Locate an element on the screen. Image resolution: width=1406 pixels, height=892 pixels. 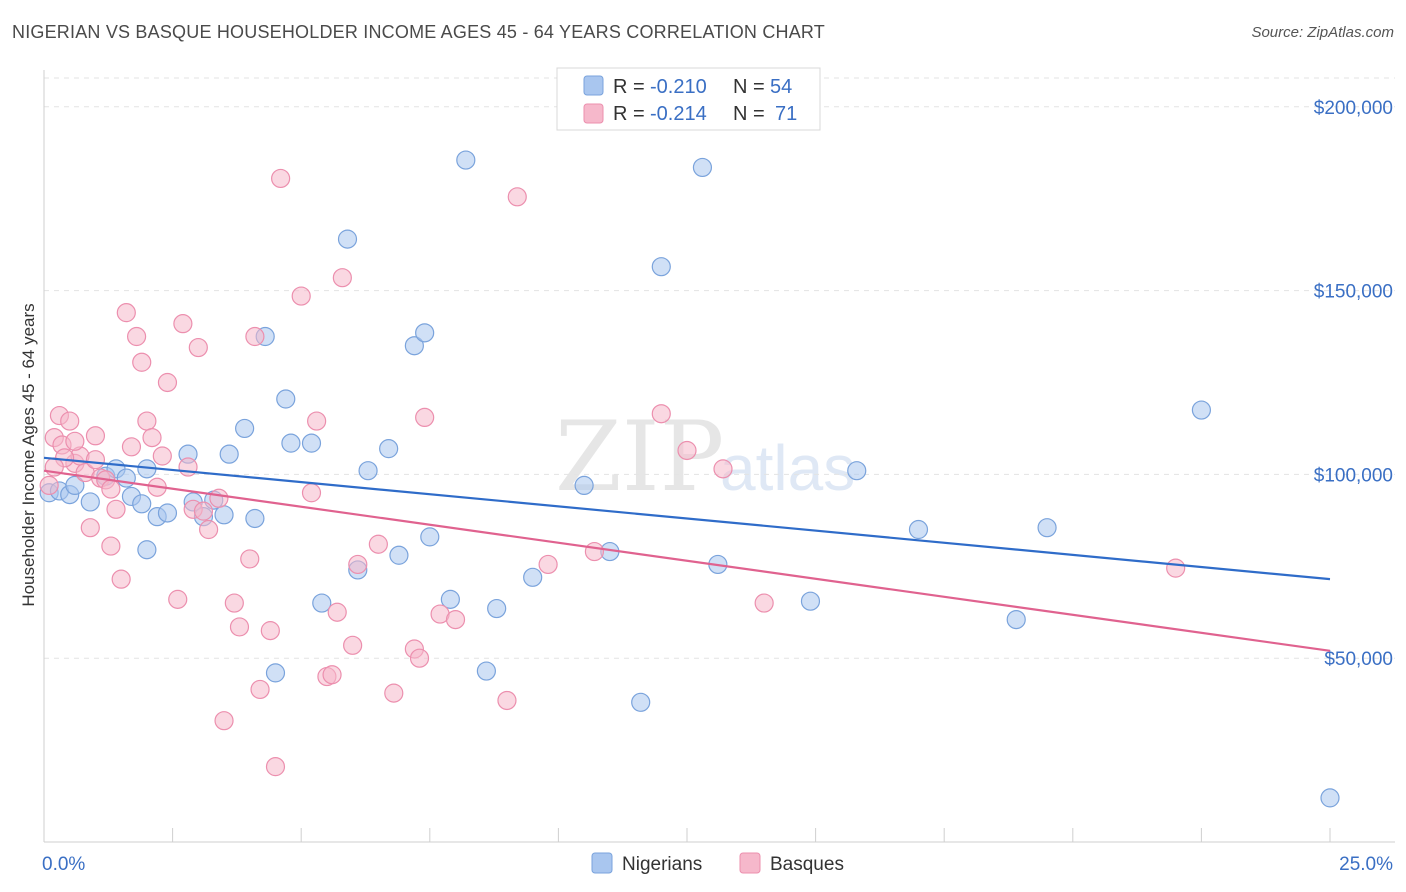
legend-r-value-basques: -0.214 is located at coordinates (678, 114).